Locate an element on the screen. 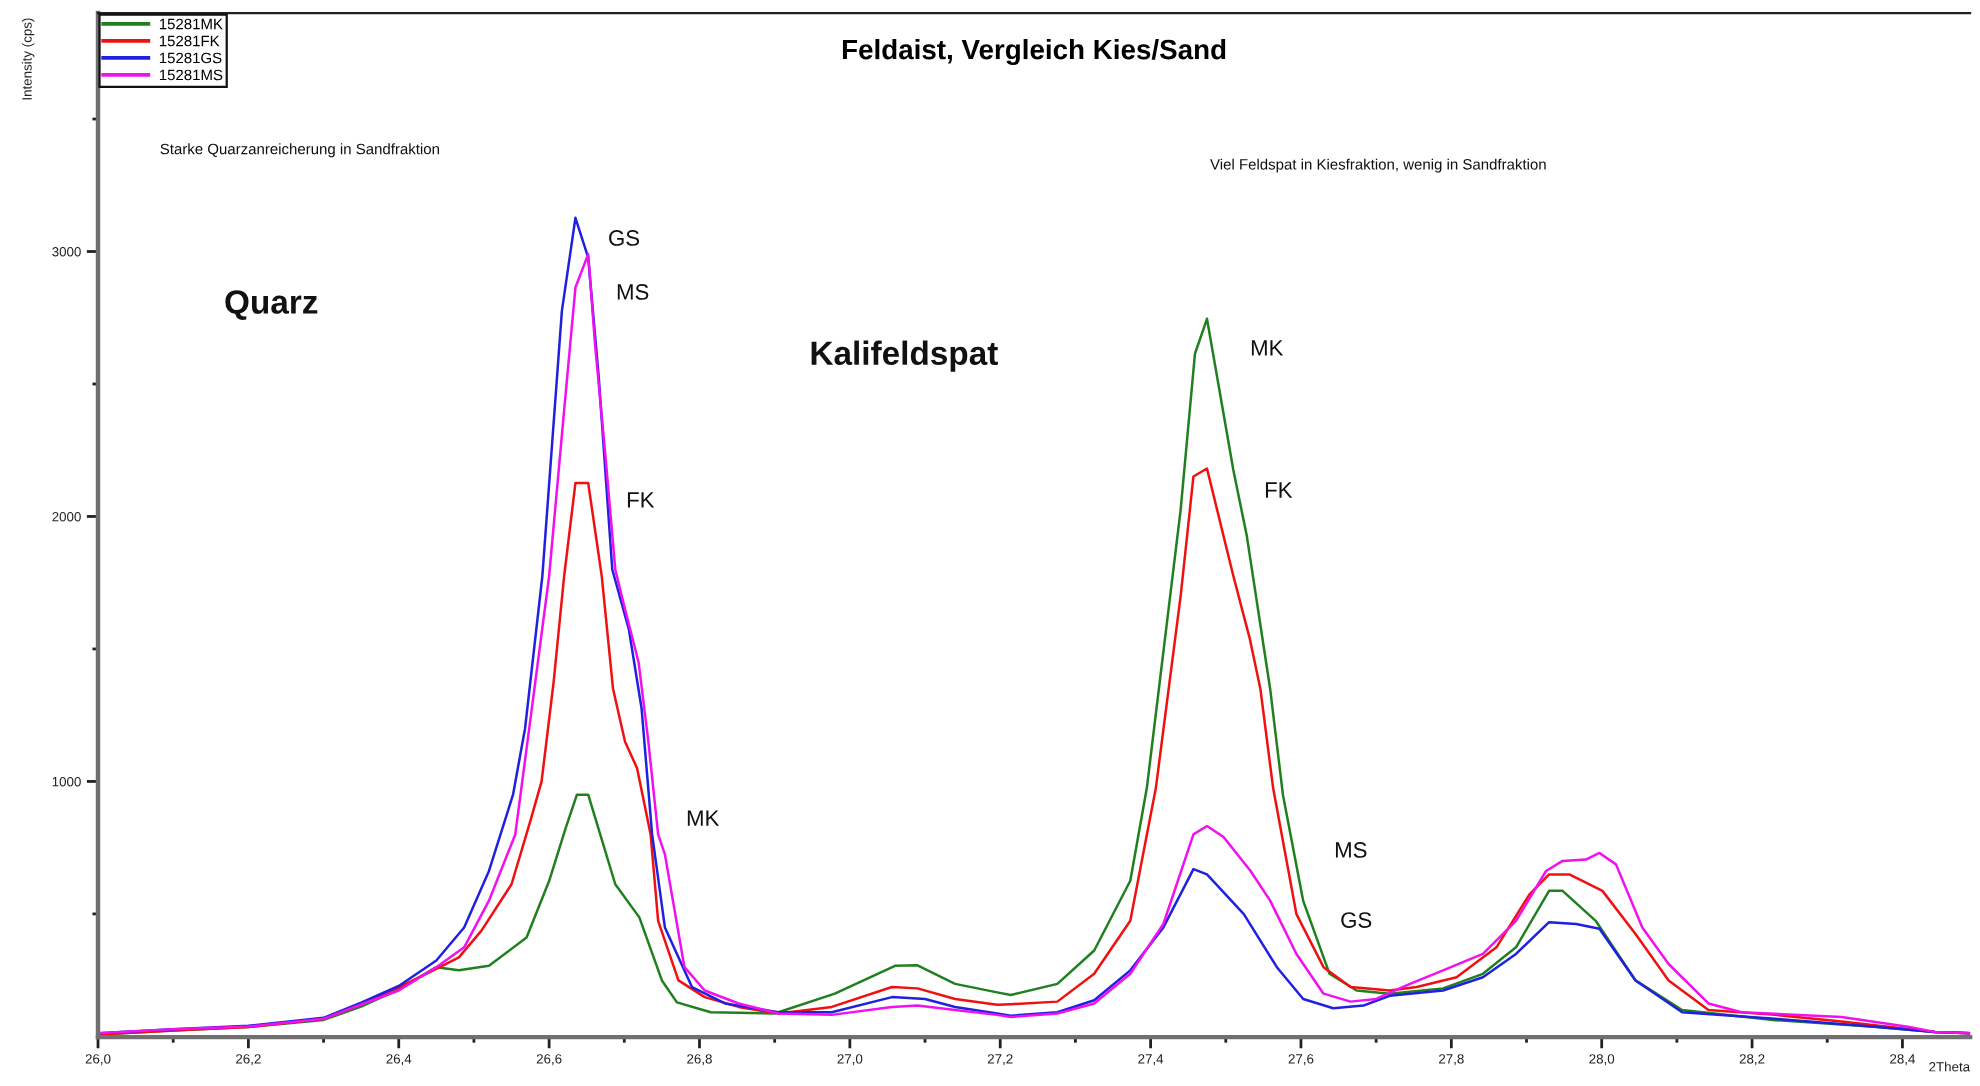 The width and height of the screenshot is (1980, 1086). annotation: Kalifeldspat is located at coordinates (904, 356).